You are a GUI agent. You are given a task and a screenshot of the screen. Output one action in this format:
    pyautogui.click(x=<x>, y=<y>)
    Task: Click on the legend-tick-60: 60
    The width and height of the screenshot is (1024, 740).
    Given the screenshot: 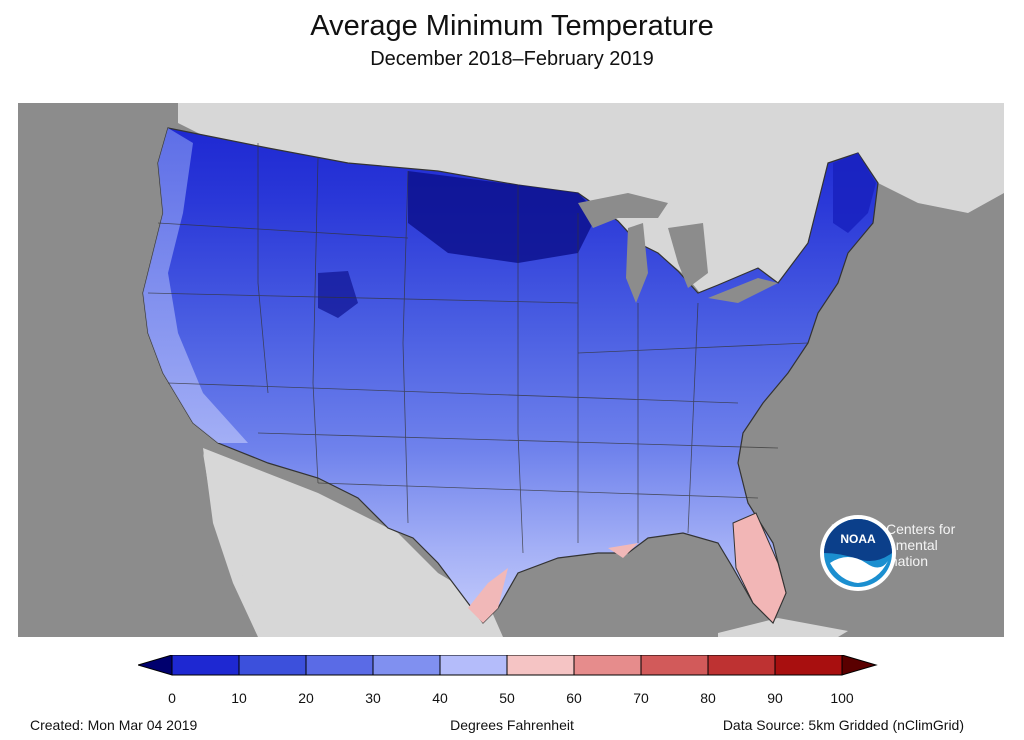 What is the action you would take?
    pyautogui.click(x=574, y=698)
    